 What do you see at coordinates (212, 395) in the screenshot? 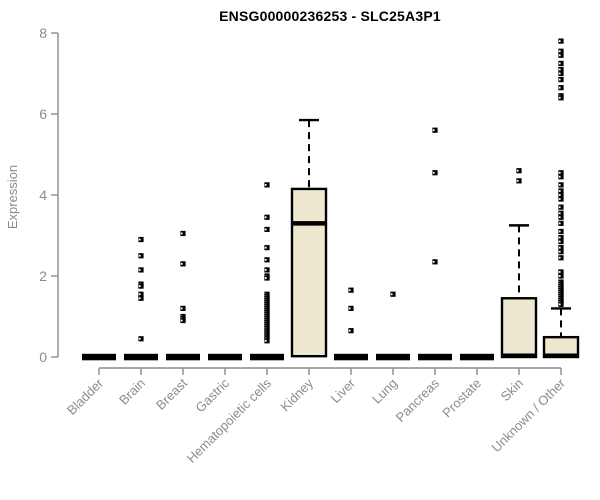
I see `x-tick-label: Gastric` at bounding box center [212, 395].